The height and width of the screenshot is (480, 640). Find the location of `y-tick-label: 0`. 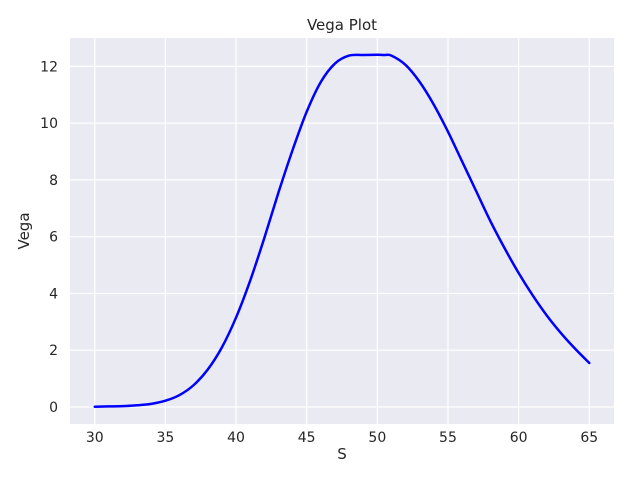

y-tick-label: 0 is located at coordinates (53, 408).